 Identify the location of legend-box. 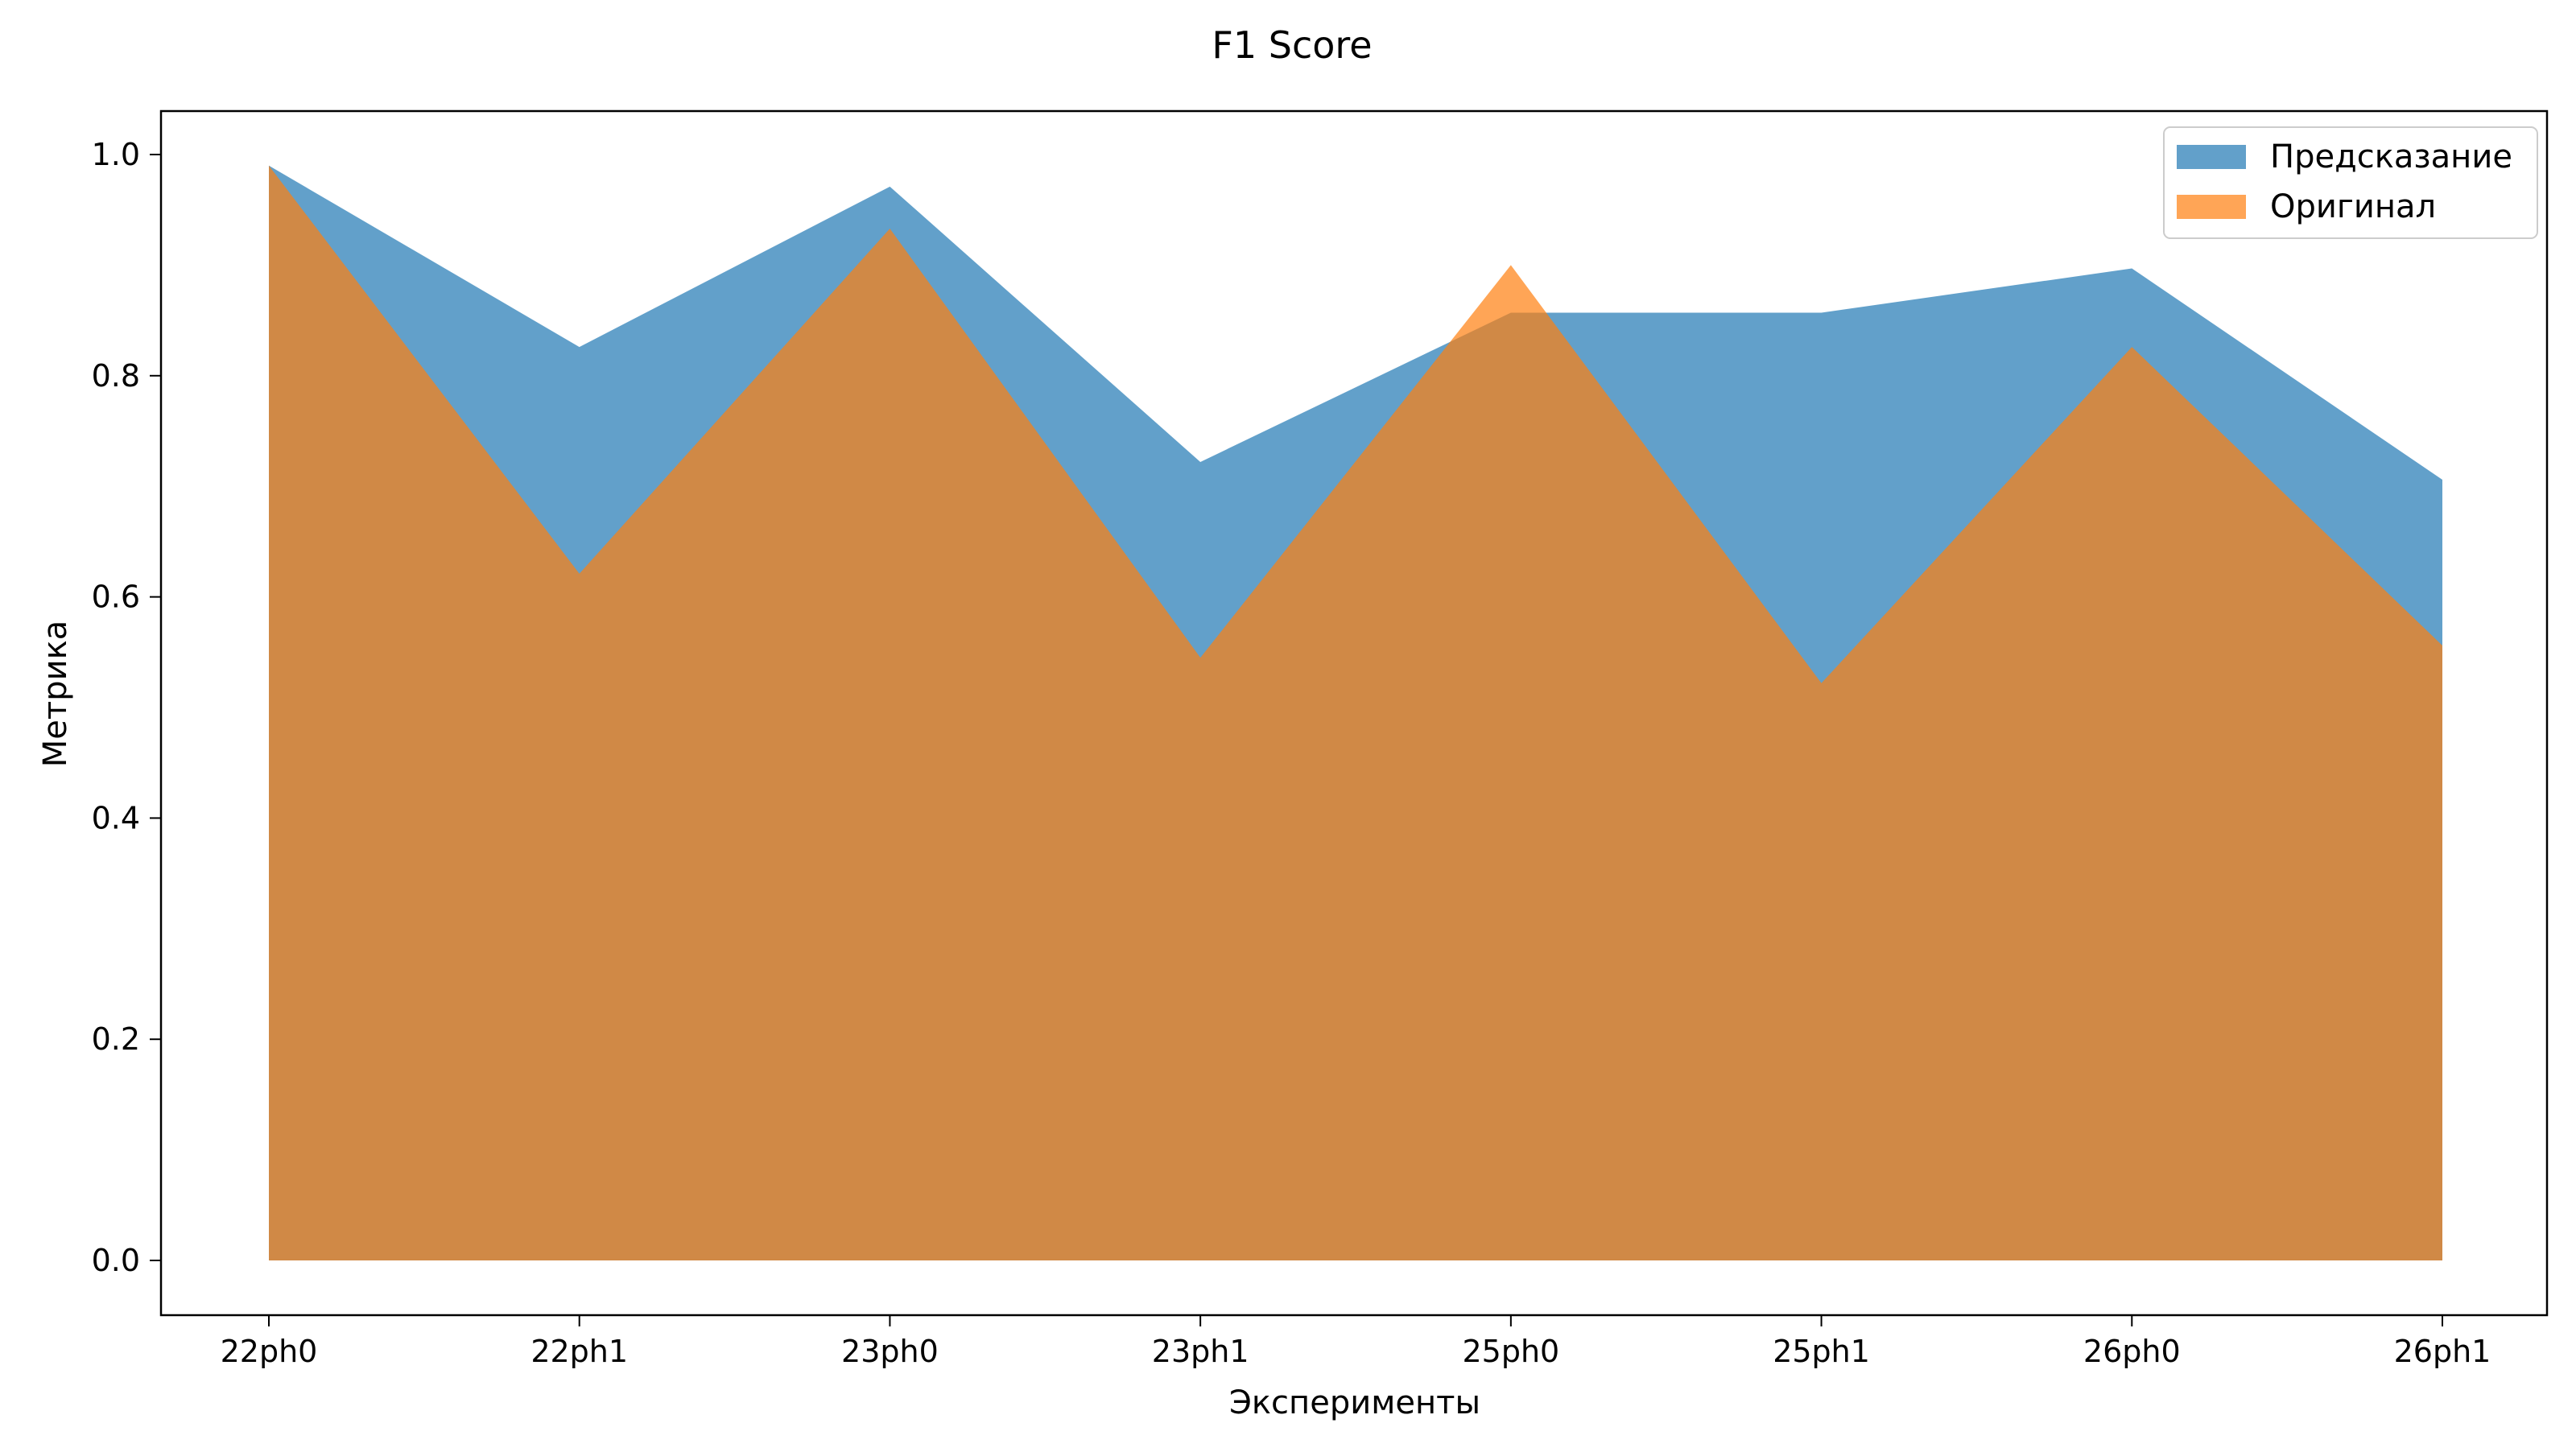
(2350, 183).